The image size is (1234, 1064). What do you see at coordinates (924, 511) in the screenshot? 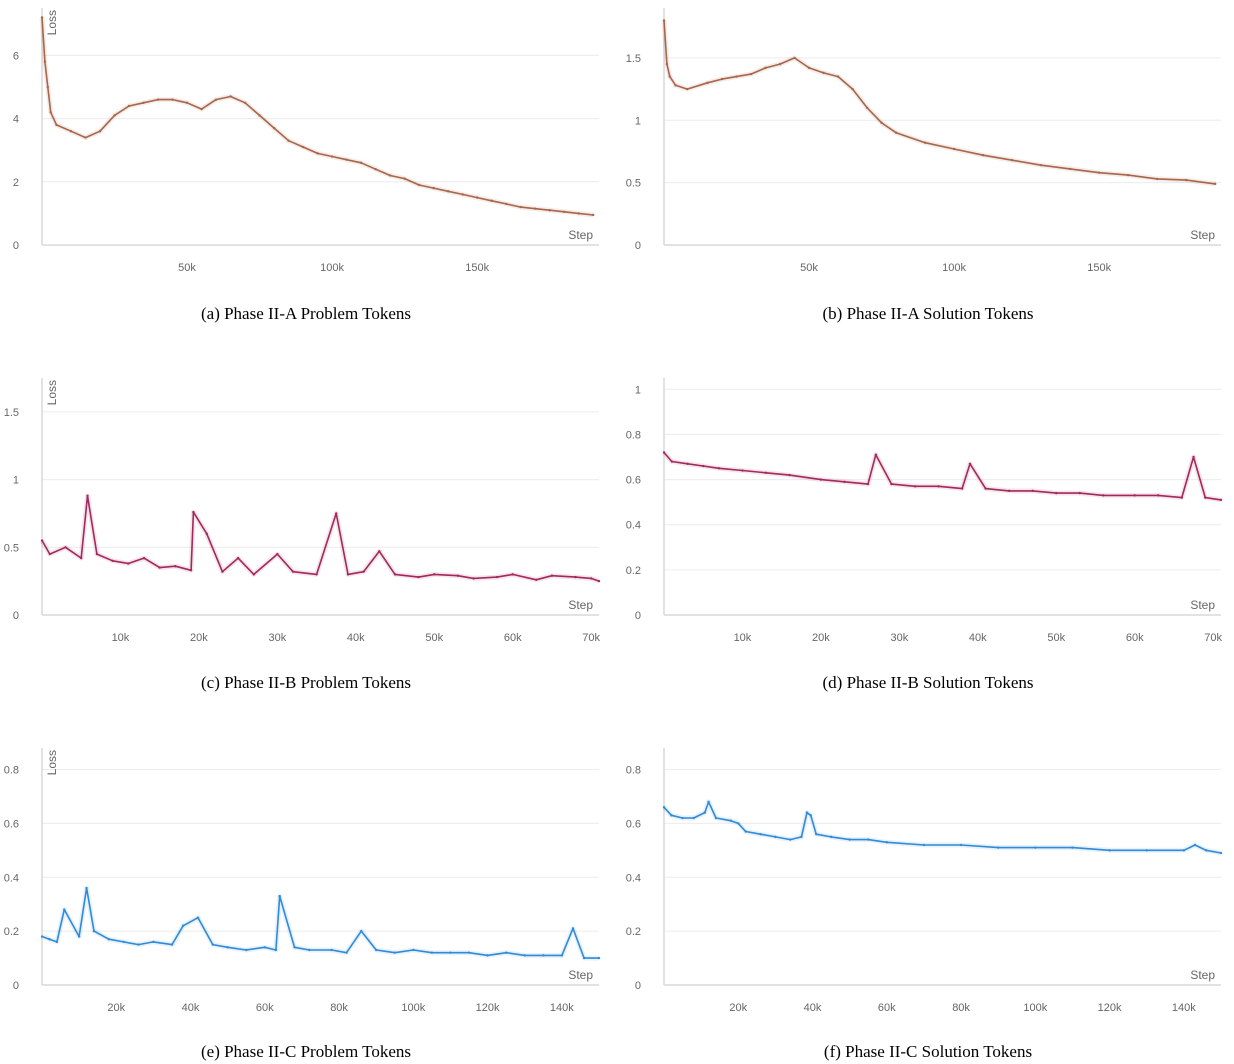
I see `chart-svg-d: 0 0.2 0.4 0.6 0.8 1 10k 20k 30k 40k 50k 60k 70k Step` at bounding box center [924, 511].